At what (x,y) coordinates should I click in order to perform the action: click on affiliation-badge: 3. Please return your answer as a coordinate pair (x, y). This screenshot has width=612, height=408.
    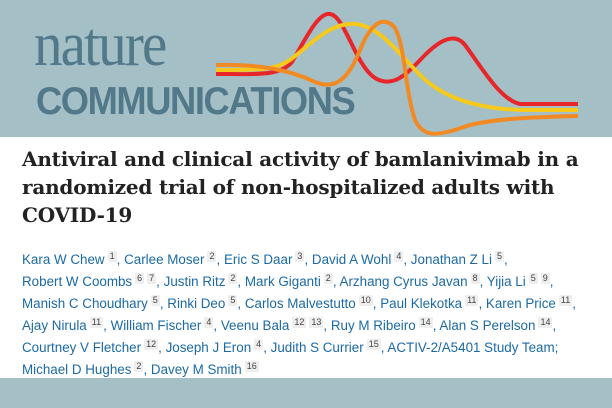
    Looking at the image, I should click on (300, 256).